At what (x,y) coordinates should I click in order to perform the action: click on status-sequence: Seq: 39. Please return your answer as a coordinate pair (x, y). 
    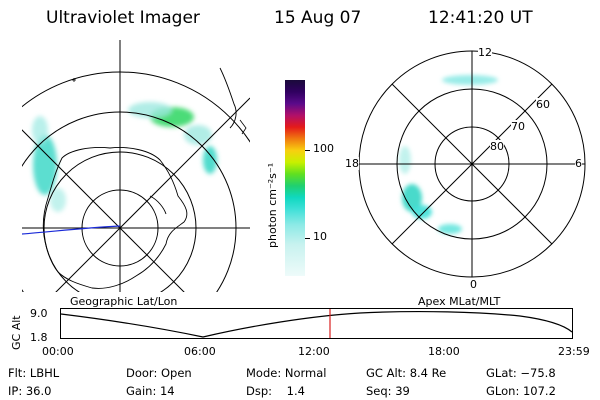
    Looking at the image, I should click on (388, 391).